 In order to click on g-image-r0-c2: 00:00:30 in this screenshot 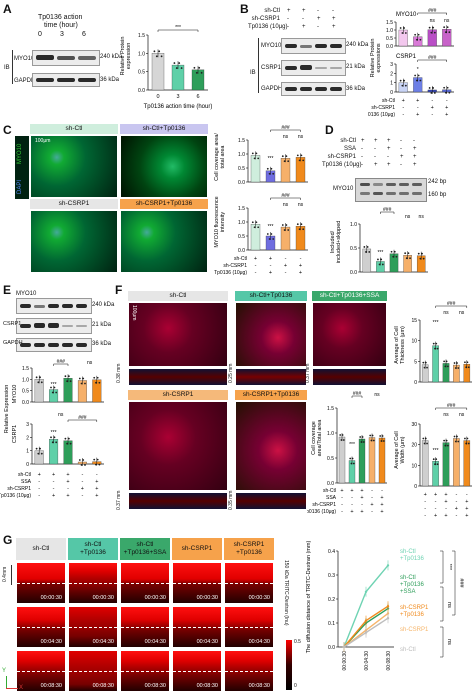, I will do `click(145, 583)`.